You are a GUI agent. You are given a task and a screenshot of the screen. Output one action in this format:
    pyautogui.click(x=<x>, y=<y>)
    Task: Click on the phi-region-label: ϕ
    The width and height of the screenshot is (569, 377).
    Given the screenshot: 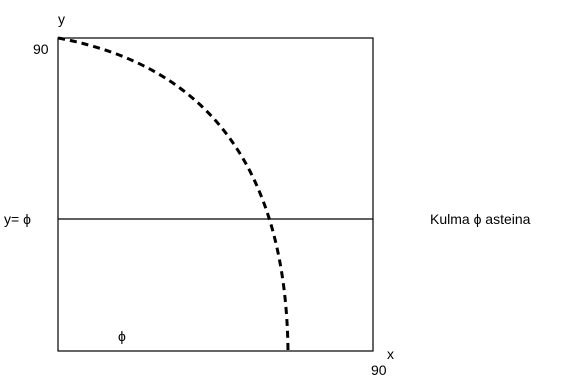 What is the action you would take?
    pyautogui.click(x=122, y=336)
    